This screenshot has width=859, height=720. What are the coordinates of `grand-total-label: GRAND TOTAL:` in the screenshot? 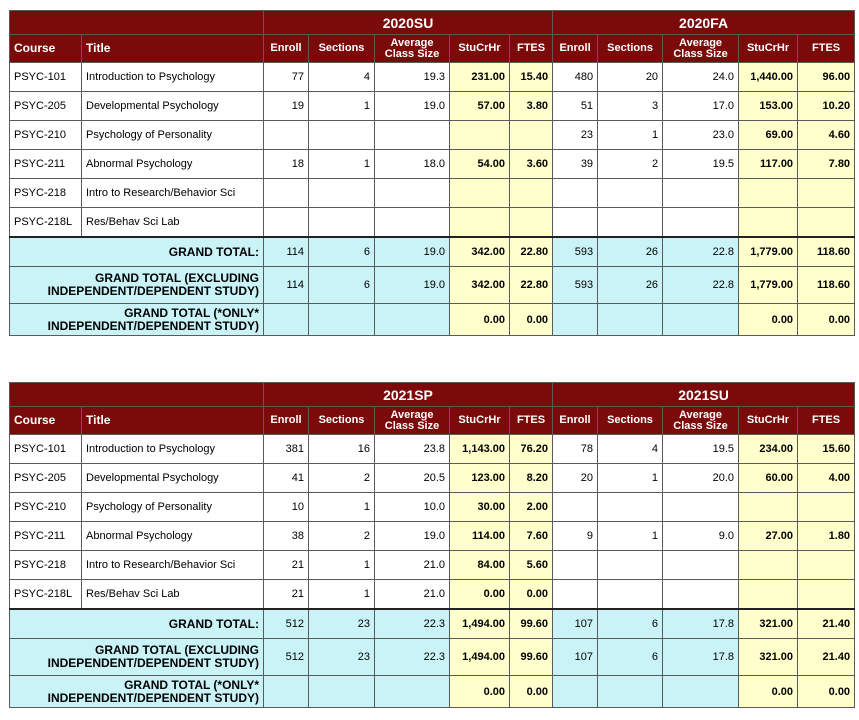 It's located at (136, 623).